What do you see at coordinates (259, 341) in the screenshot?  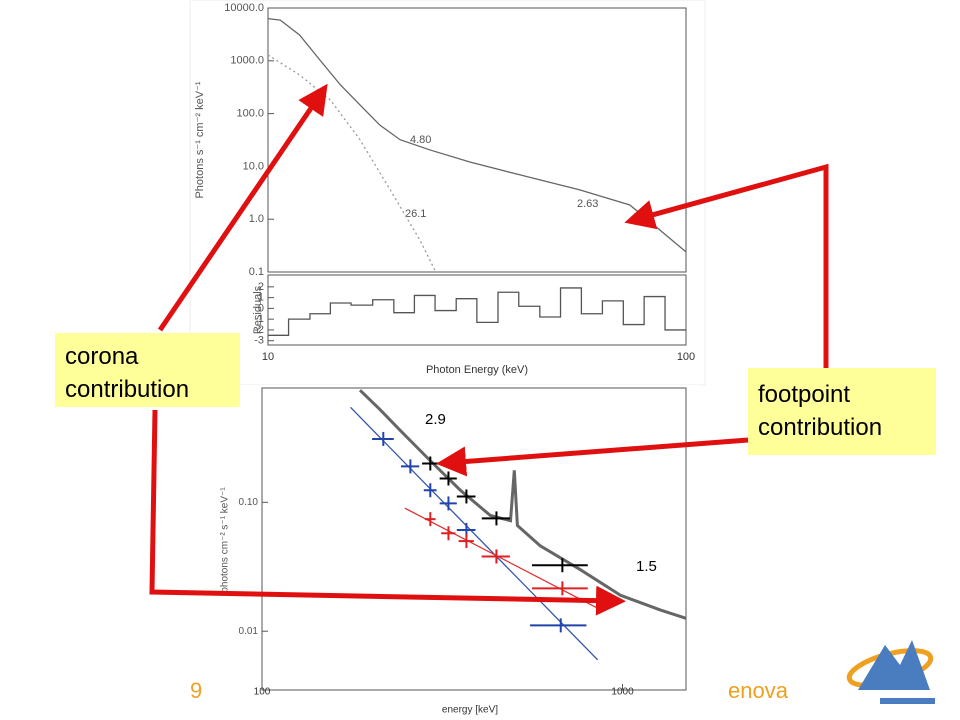 I see `y-tick-label: -3` at bounding box center [259, 341].